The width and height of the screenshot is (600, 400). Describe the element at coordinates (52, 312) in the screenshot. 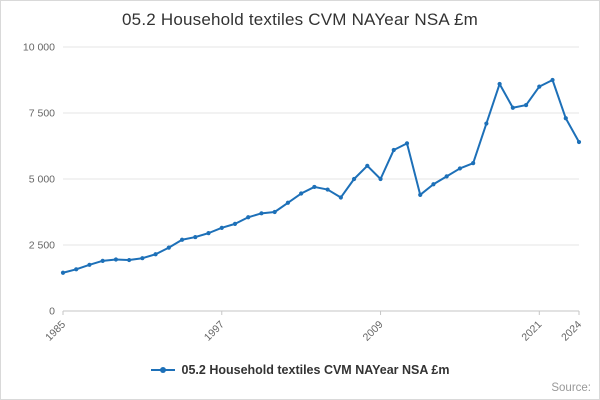

I see `svg-text: 0` at that location.